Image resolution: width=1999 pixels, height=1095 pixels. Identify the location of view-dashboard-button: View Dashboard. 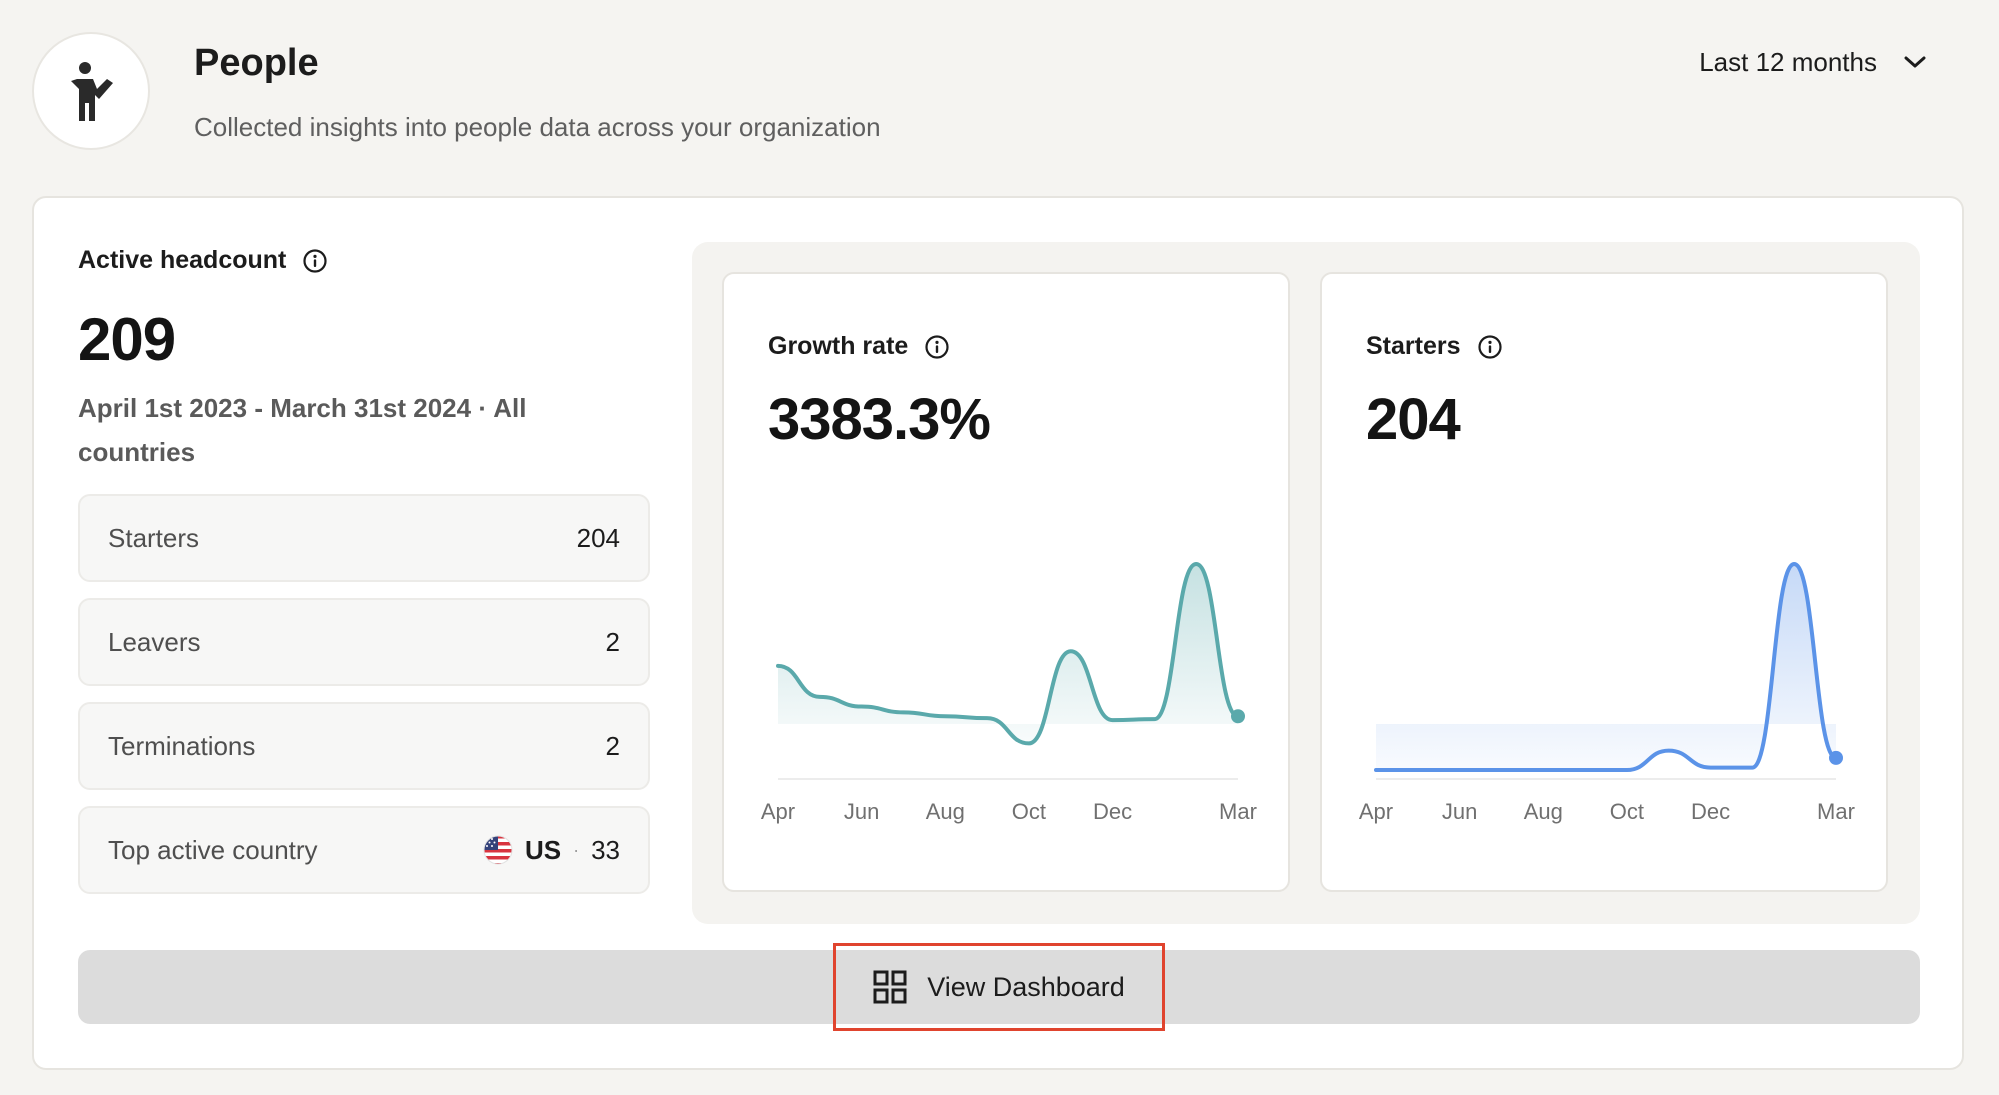
(999, 987).